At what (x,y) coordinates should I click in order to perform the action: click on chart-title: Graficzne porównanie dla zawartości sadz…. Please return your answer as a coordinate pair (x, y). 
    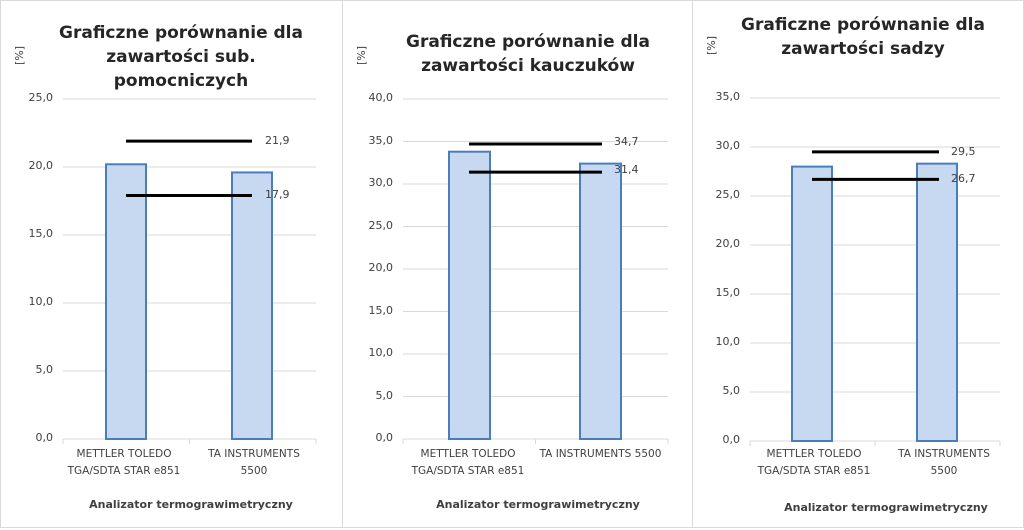
    Looking at the image, I should click on (863, 37).